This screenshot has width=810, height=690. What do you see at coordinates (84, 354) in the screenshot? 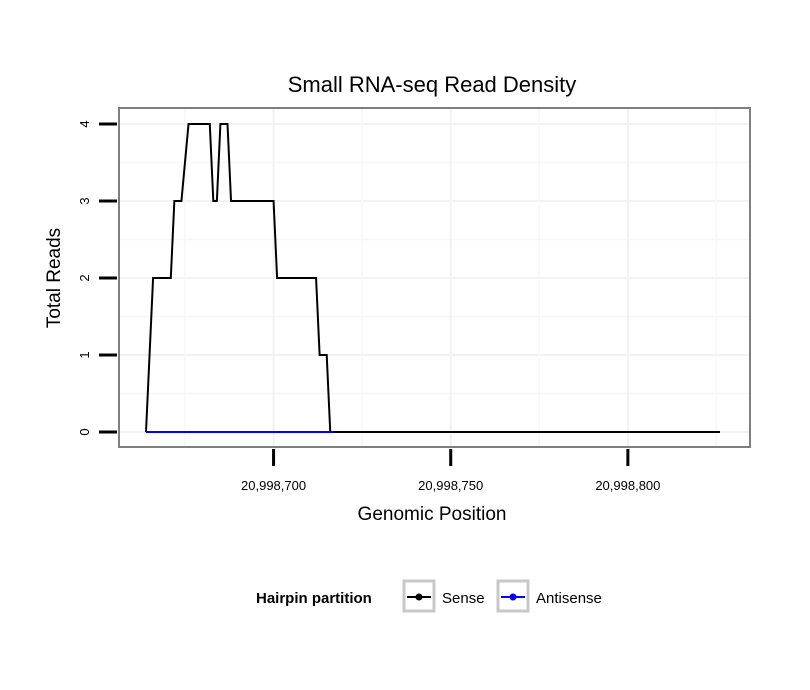
I see `y-tick-label: 1` at bounding box center [84, 354].